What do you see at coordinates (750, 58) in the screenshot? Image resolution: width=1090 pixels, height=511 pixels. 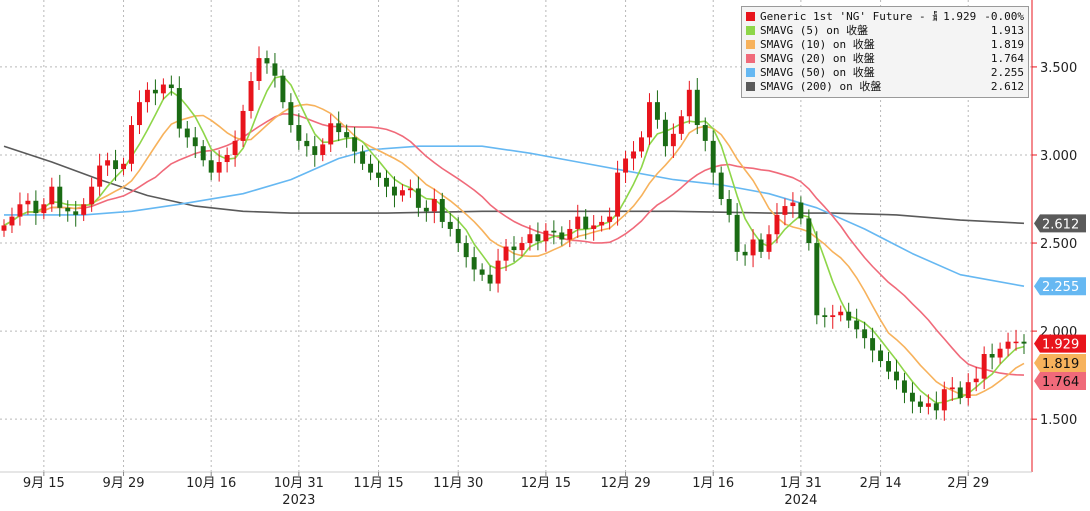 I see `legend-swatch-sma20` at bounding box center [750, 58].